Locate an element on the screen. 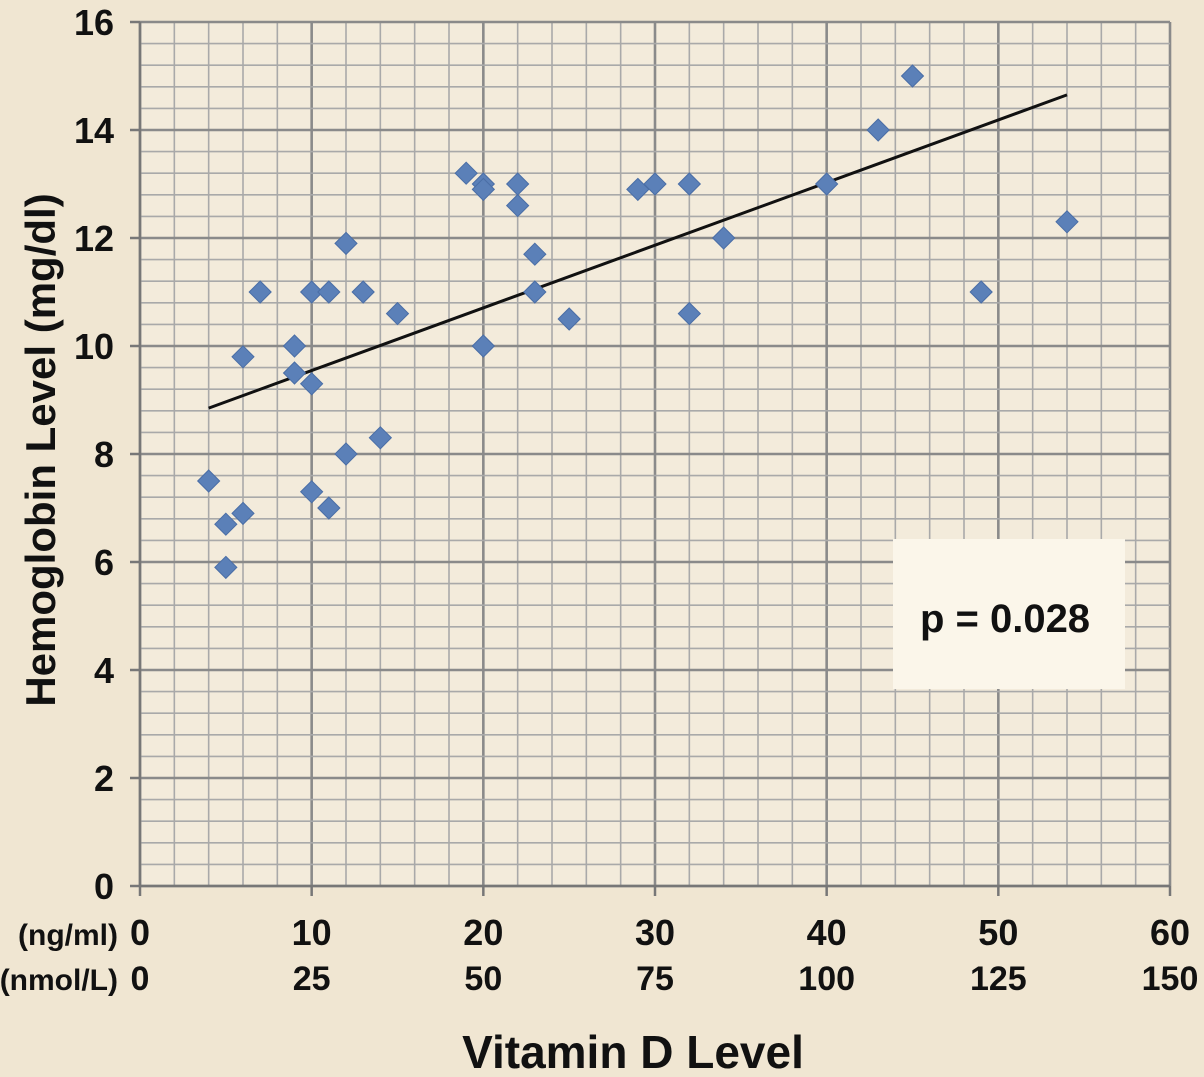  x-tick-label-nmoll: 0 is located at coordinates (140, 979).